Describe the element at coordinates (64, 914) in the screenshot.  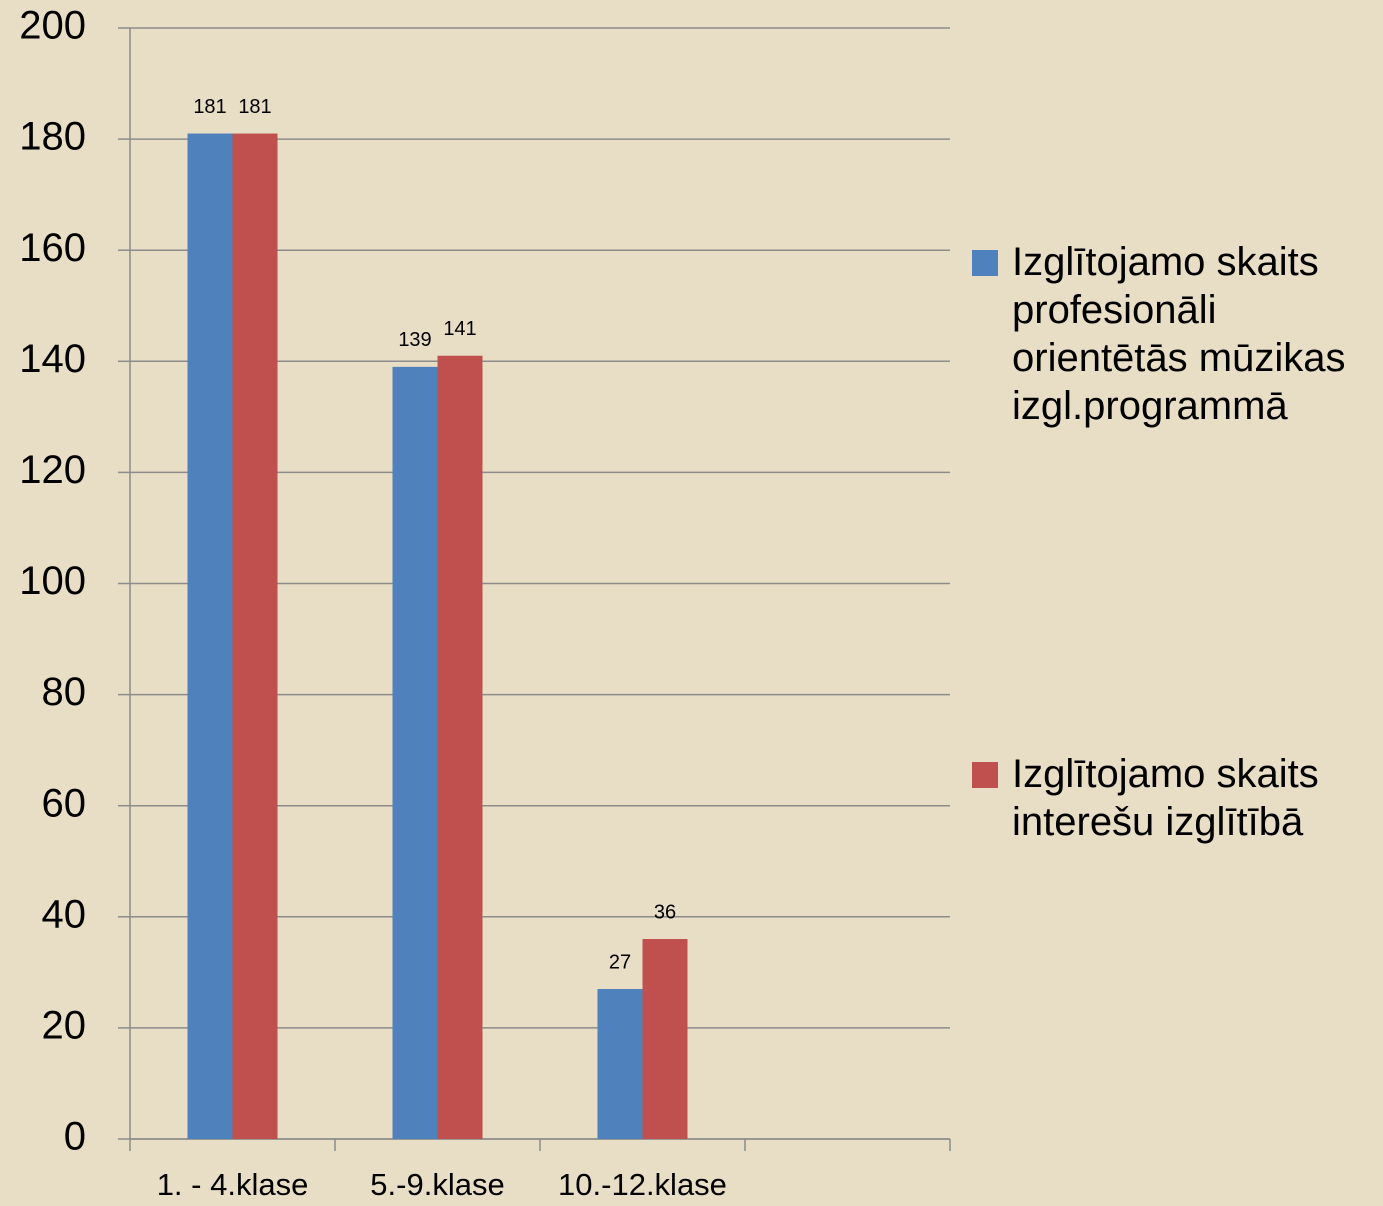
I see `y-tick-label: 40` at that location.